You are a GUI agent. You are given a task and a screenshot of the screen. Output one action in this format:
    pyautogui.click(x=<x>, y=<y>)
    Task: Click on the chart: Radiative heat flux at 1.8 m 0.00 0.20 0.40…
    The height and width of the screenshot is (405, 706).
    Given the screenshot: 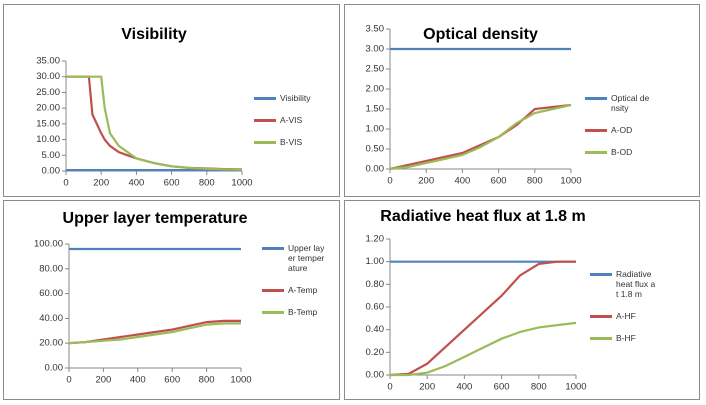 What is the action you would take?
    pyautogui.click(x=476, y=300)
    